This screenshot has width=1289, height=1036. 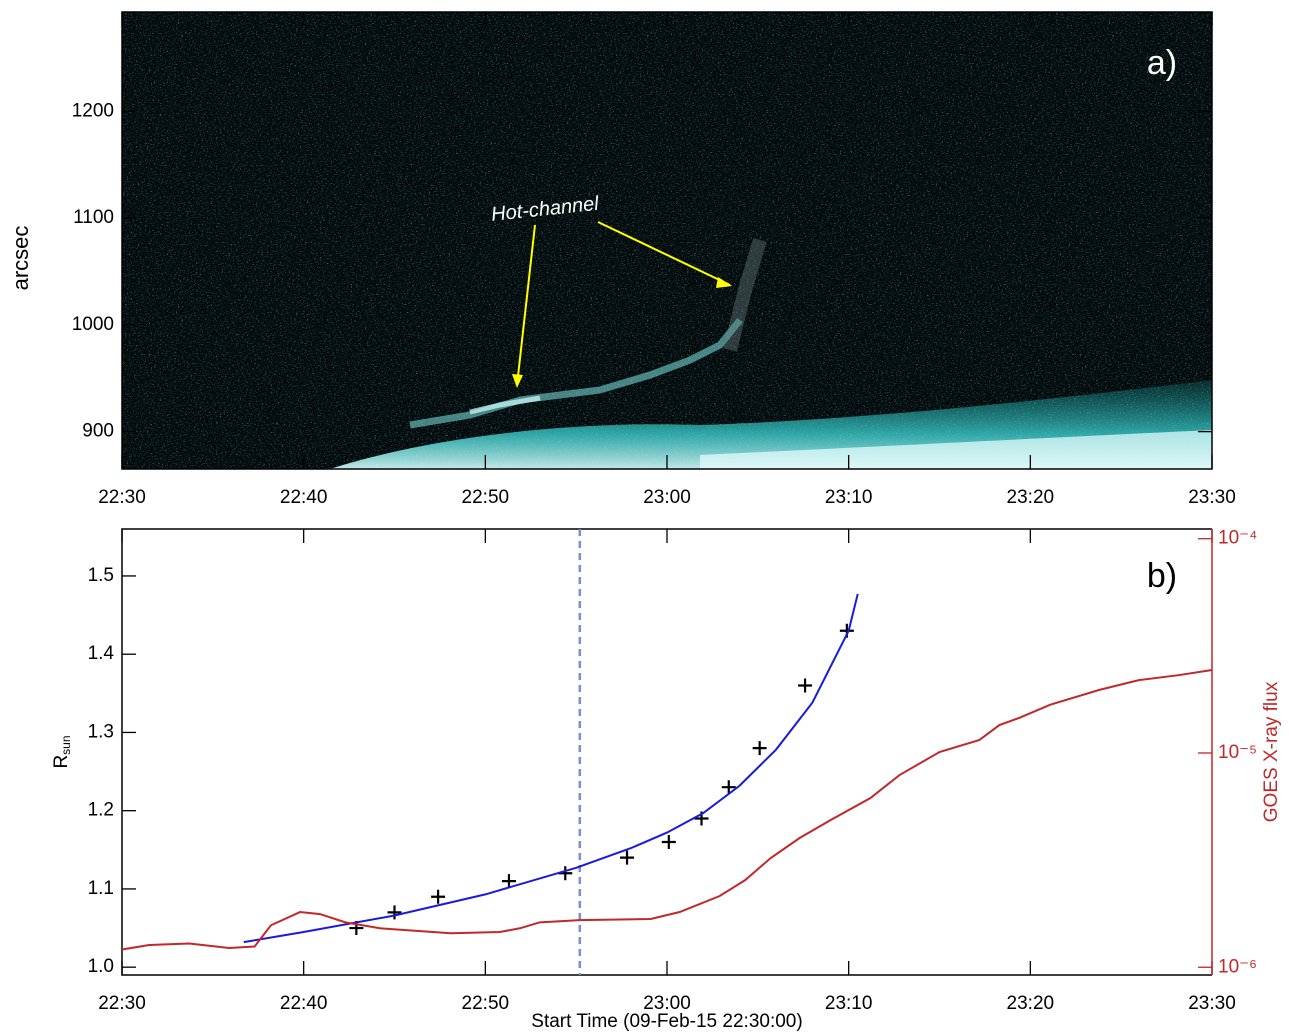 I want to click on y-tick-label: 1.2, so click(x=101, y=810).